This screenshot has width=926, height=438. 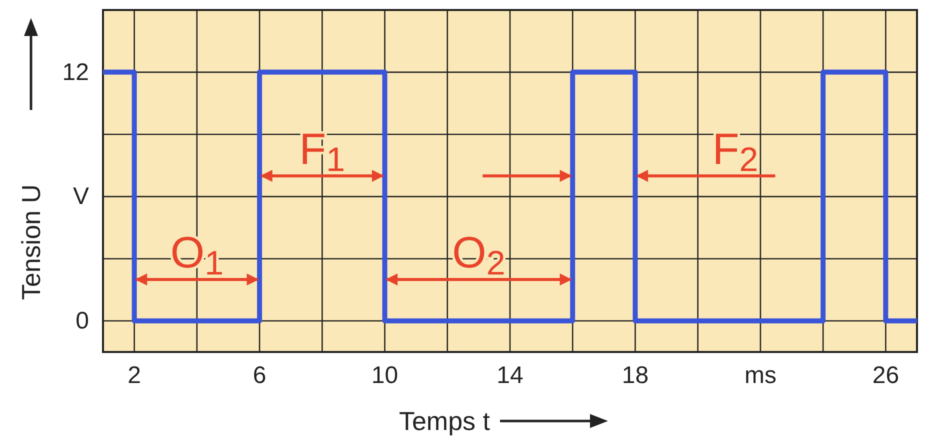 I want to click on y-axis-title: Tension U, so click(x=31, y=242).